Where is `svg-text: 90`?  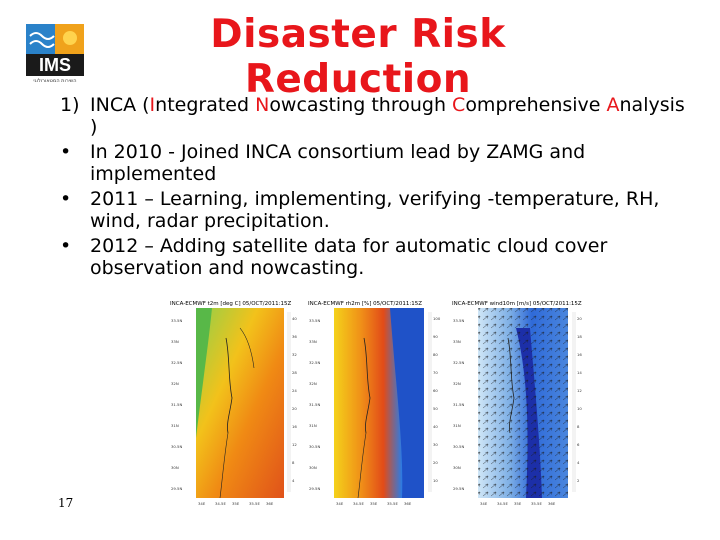
svg-text: 90 is located at coordinates (435, 336).